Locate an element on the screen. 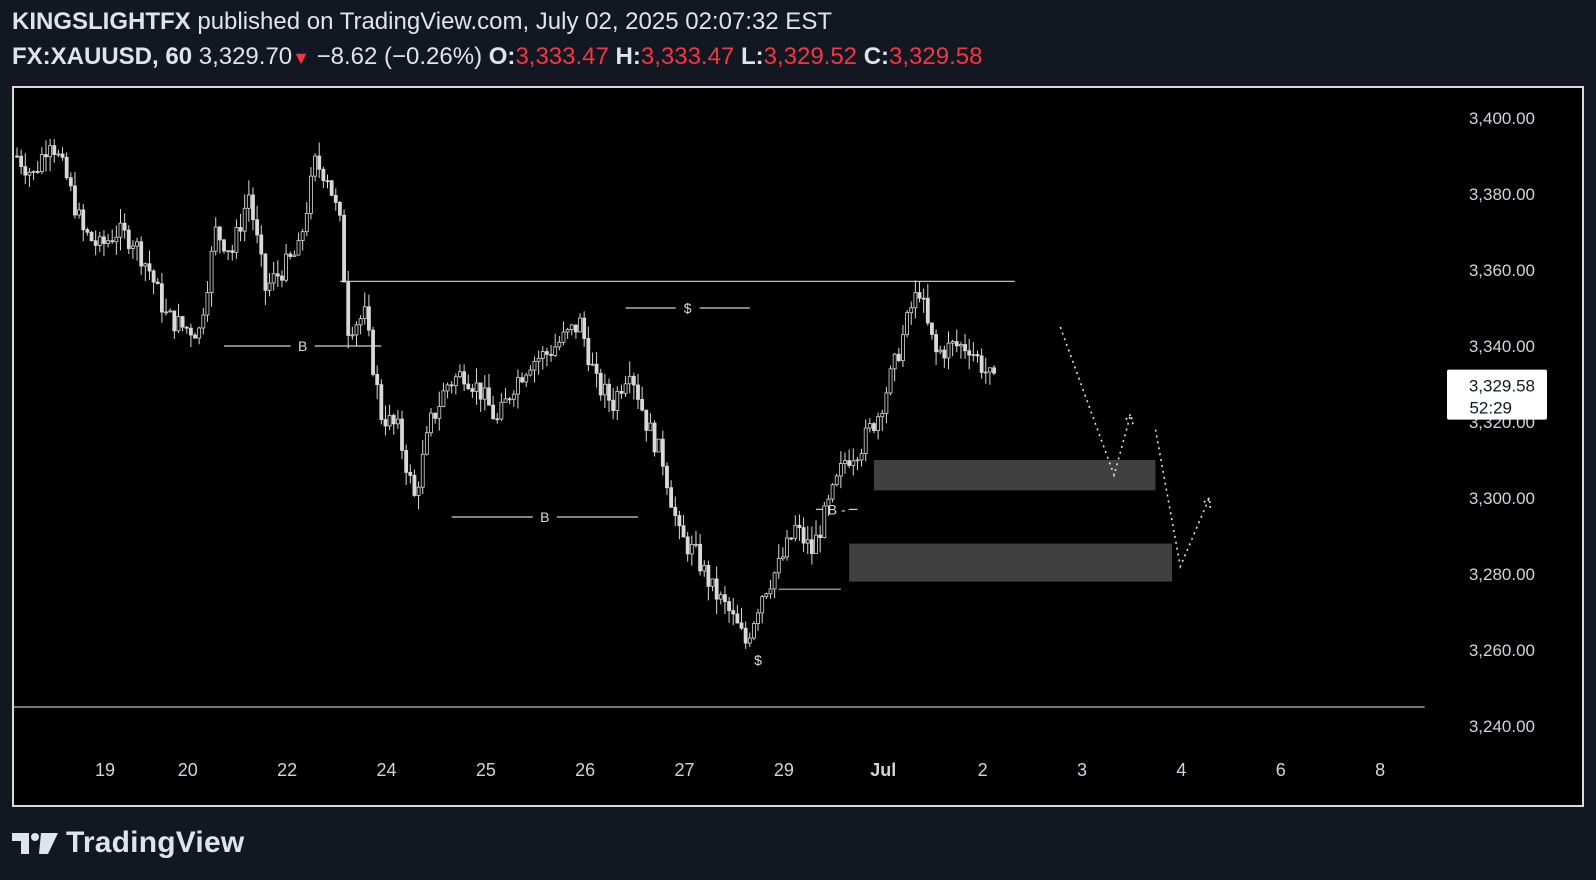 This screenshot has height=880, width=1596. low-value: 3,329.52 is located at coordinates (810, 56).